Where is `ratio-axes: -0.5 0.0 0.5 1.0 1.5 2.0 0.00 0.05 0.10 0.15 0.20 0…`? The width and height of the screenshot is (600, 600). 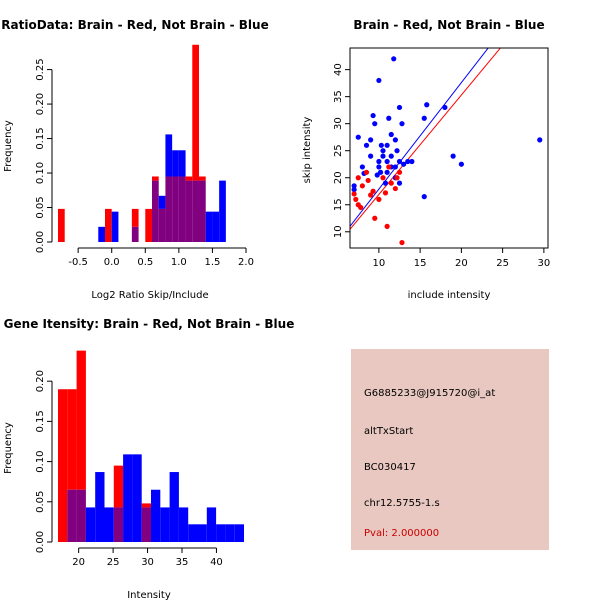 ratio-axes: -0.5 0.0 0.5 1.0 1.5 2.0 0.00 0.05 0.10 0.15 0.20 0… is located at coordinates (144, 163).